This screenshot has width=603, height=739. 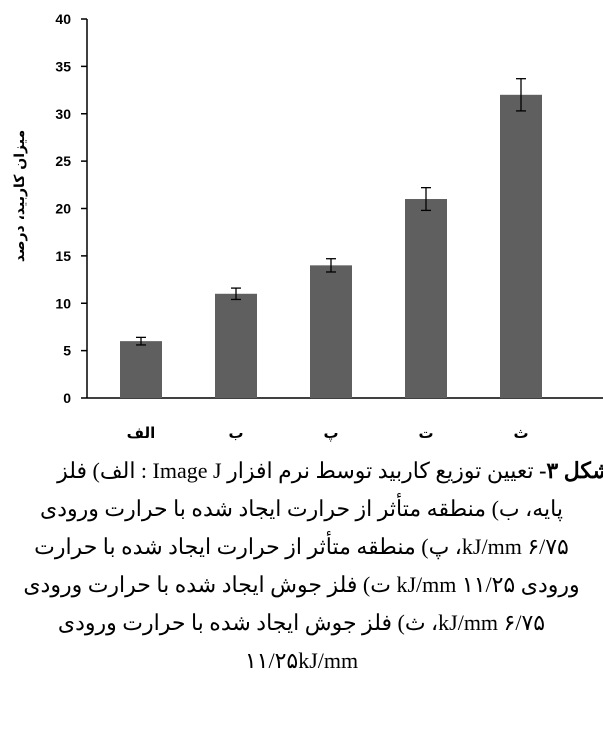 I want to click on caption-line-6: ۱۱/۲۵kJ/mm, so click(x=301, y=660).